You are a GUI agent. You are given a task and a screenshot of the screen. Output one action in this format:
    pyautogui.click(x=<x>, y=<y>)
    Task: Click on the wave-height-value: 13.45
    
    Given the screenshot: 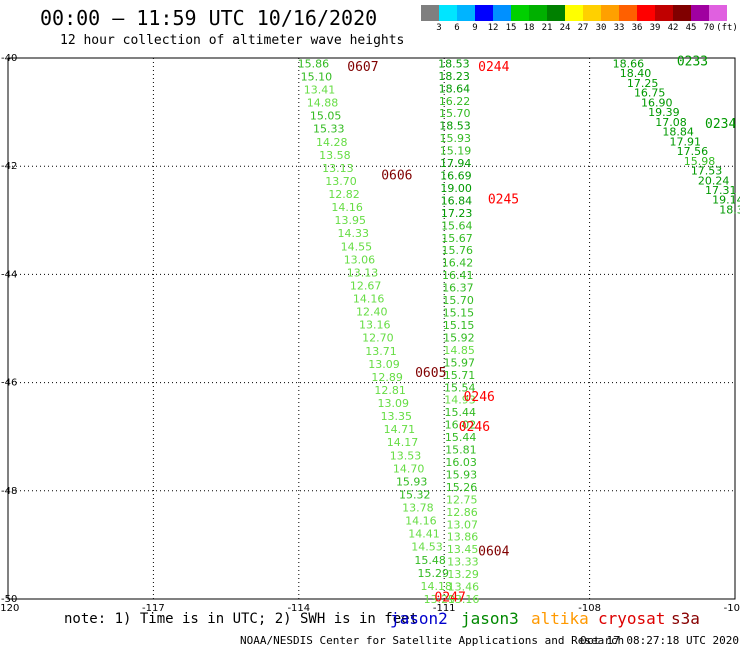 What is the action you would take?
    pyautogui.click(x=463, y=549)
    